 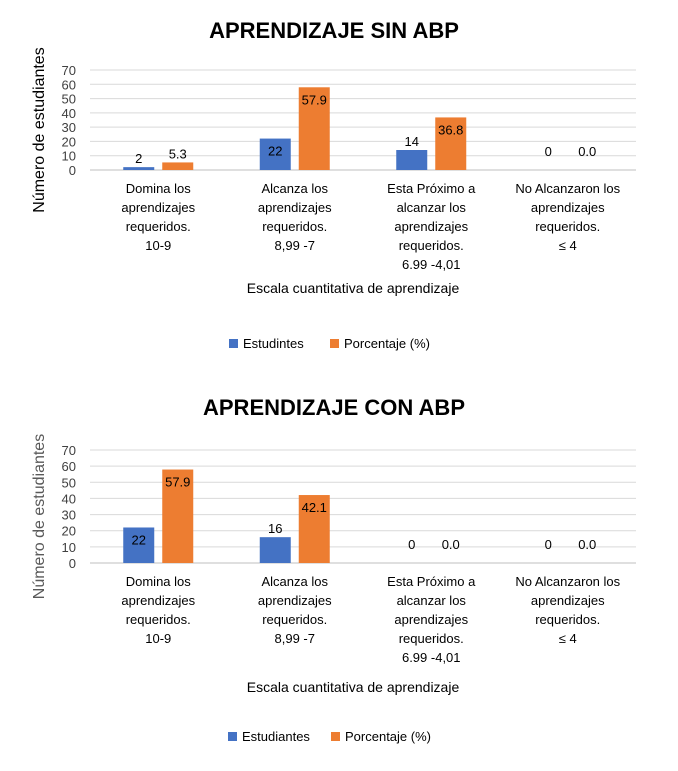 What do you see at coordinates (273, 343) in the screenshot?
I see `legend-label: Estudintes` at bounding box center [273, 343].